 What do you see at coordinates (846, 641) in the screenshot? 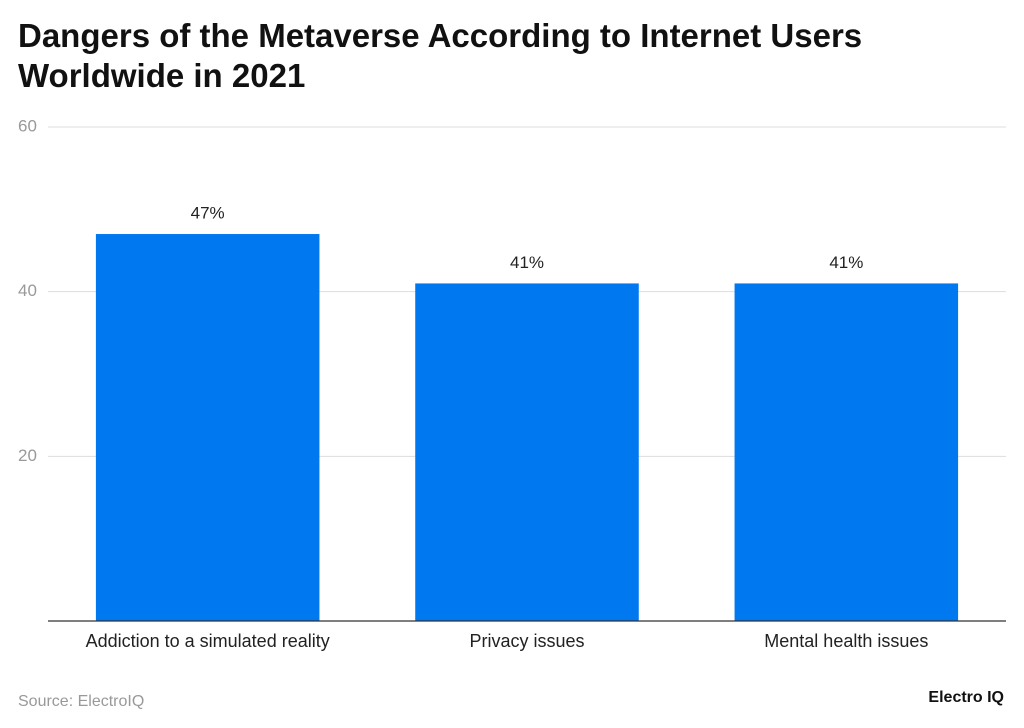
I see `x-tick-label: Mental health issues` at bounding box center [846, 641].